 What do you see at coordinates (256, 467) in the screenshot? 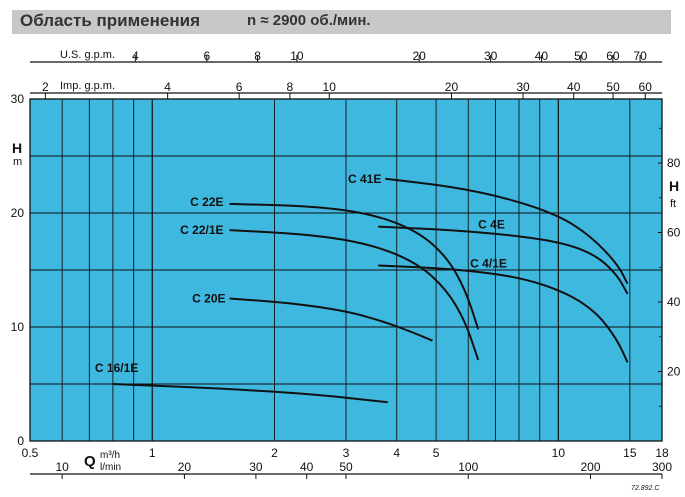
I see `lmin-tick-label: 30` at bounding box center [256, 467].